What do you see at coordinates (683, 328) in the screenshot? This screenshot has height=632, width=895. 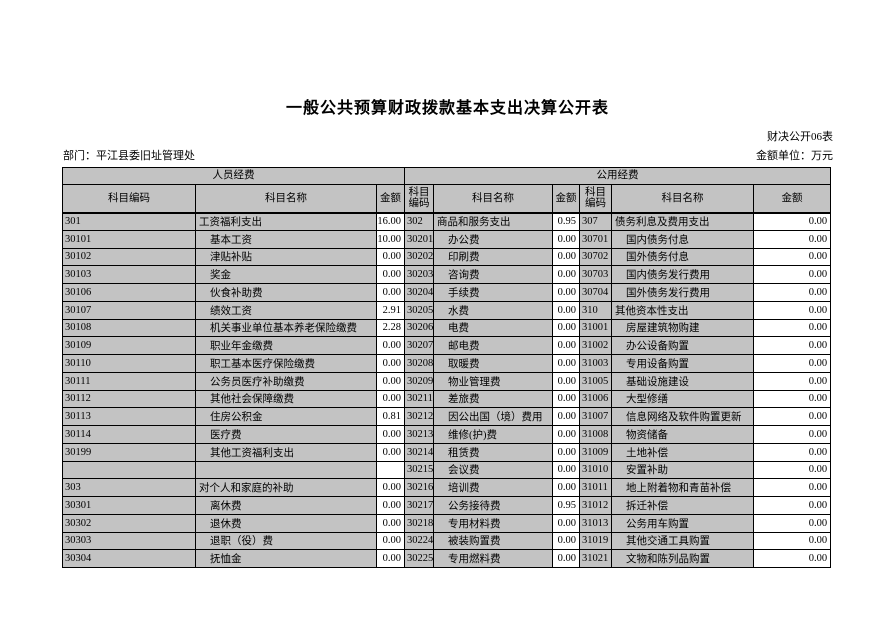 I see `name-cell: 房屋建筑物购建` at bounding box center [683, 328].